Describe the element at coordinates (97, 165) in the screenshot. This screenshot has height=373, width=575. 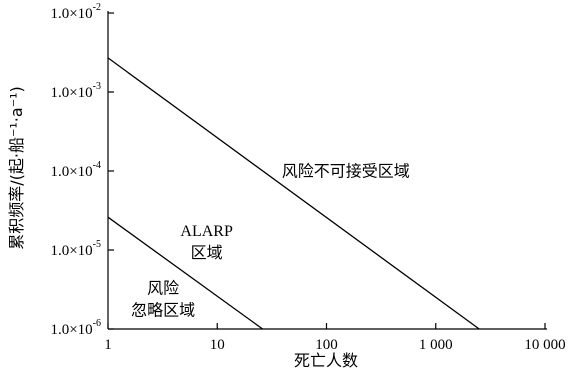
I see `y-tick-exponent: -4` at that location.